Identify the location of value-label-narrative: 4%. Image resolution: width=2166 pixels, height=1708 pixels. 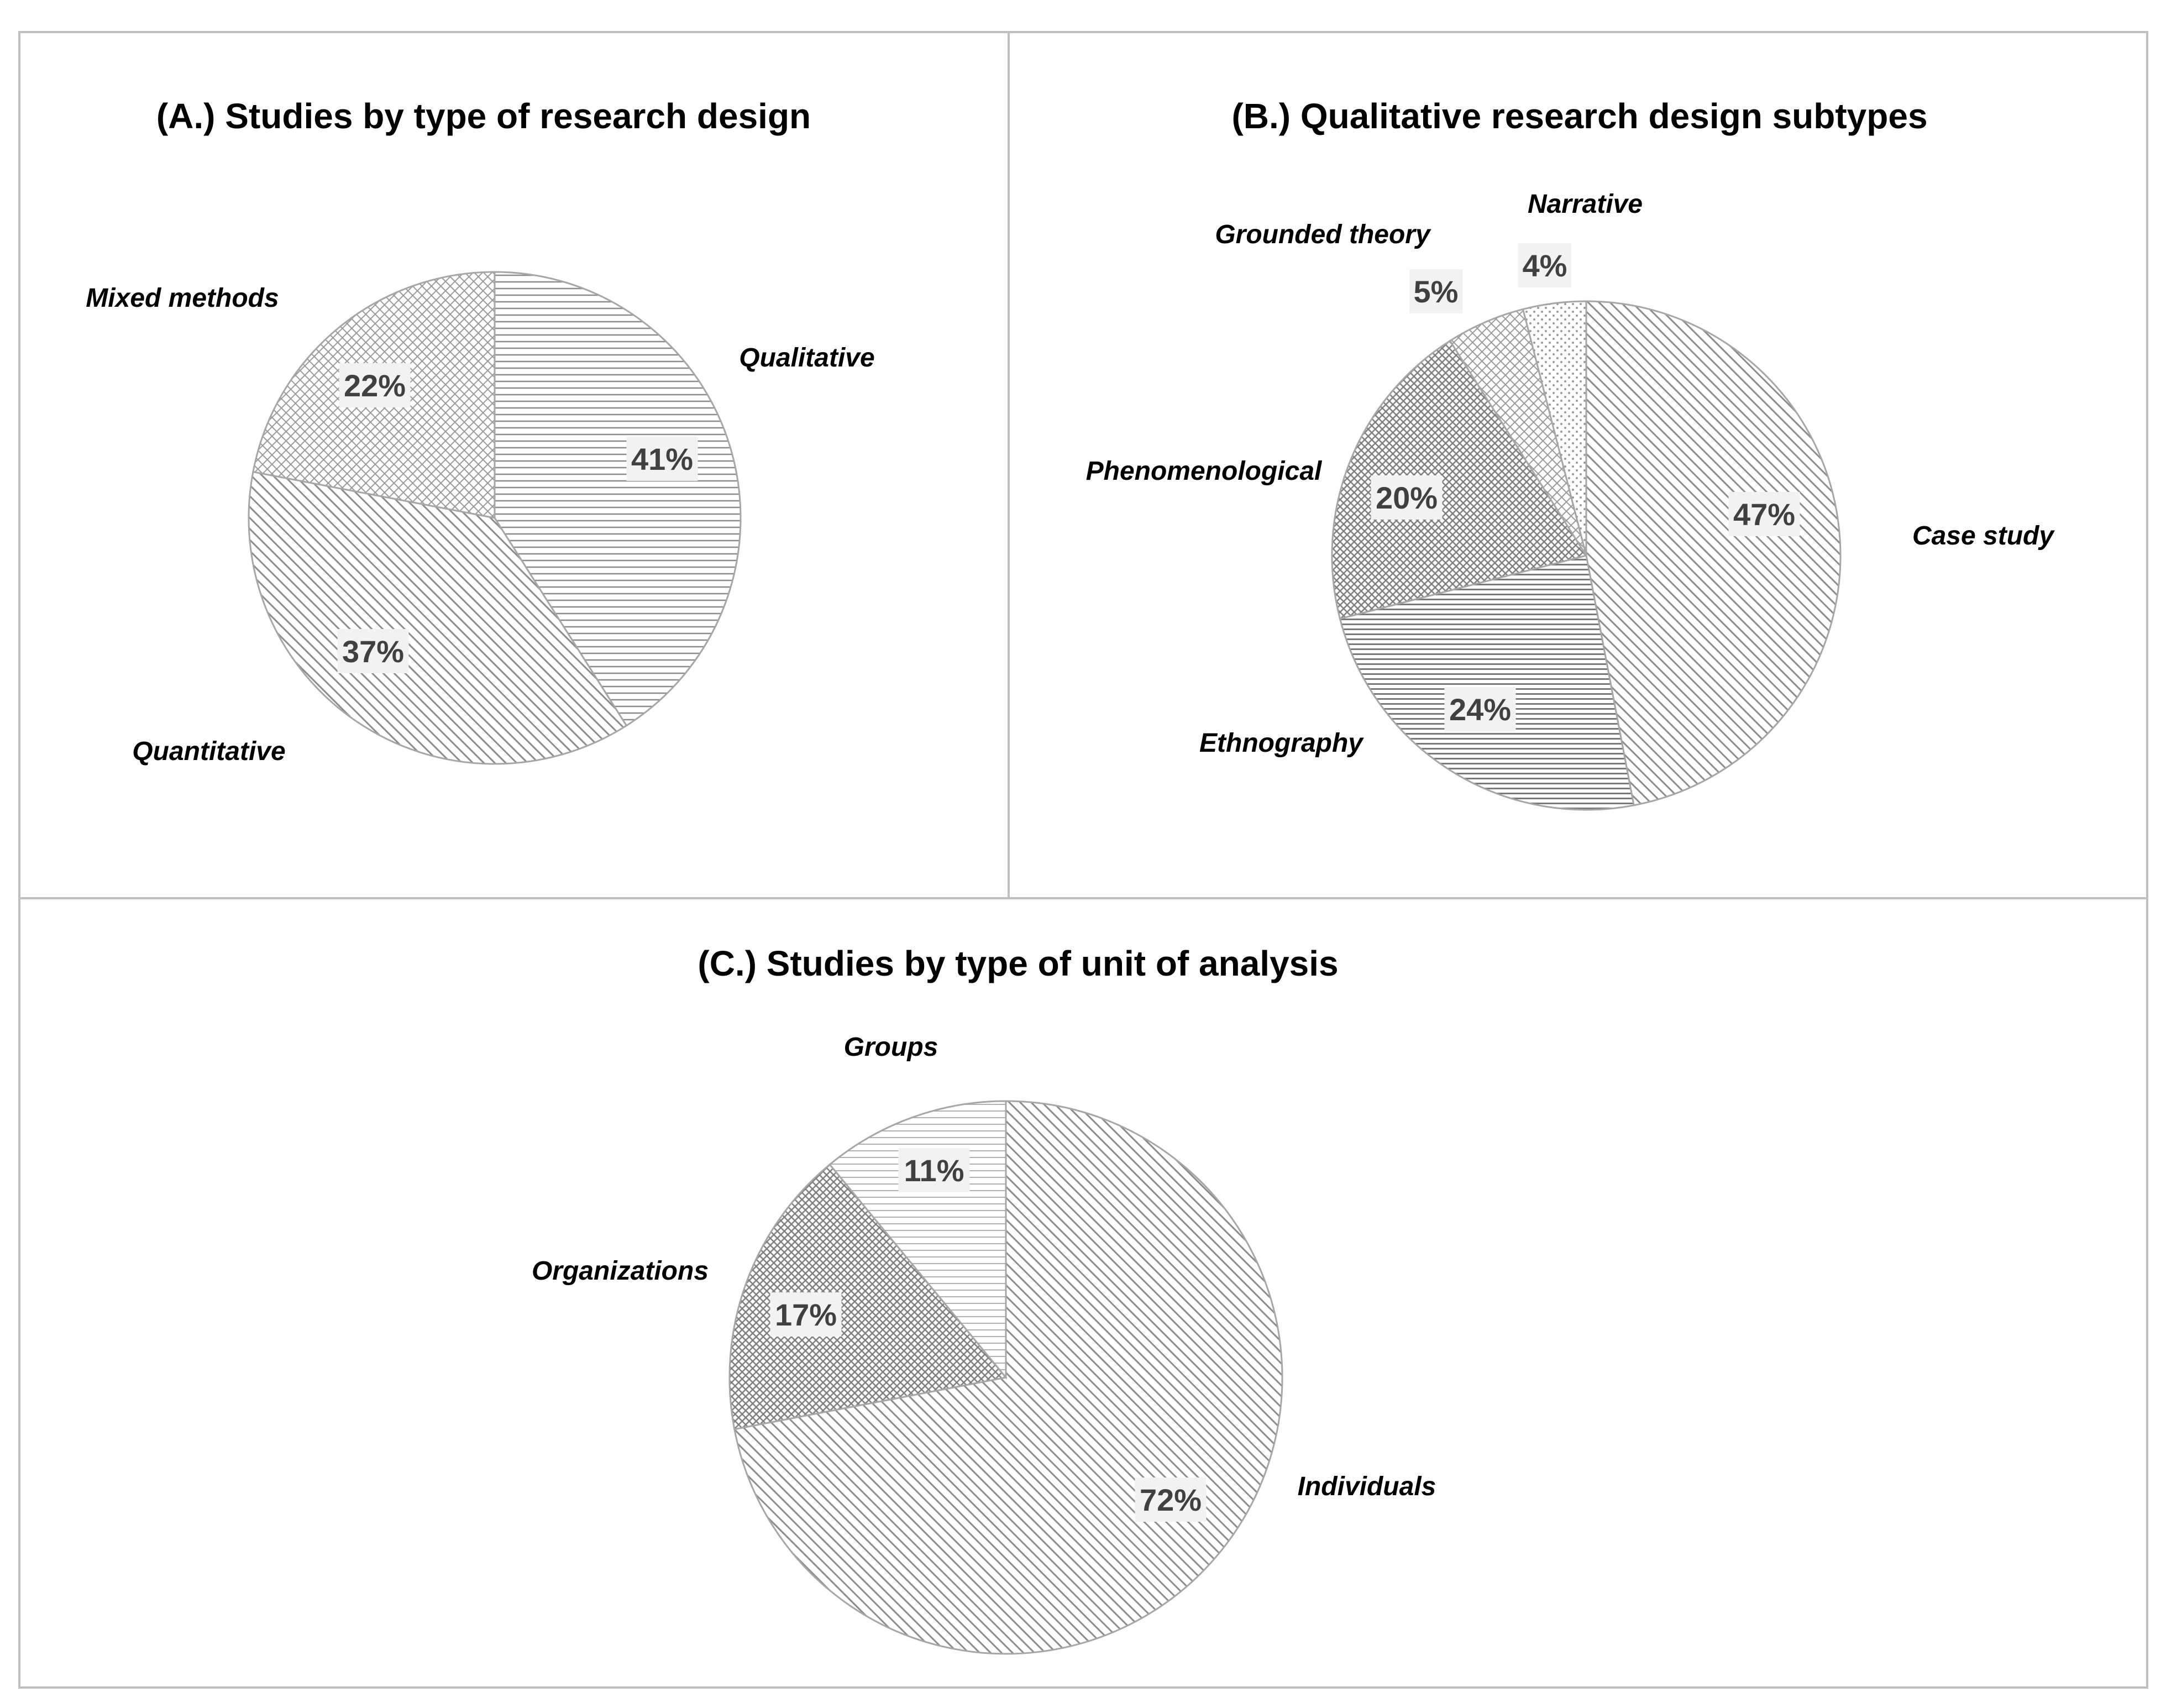
(1545, 265).